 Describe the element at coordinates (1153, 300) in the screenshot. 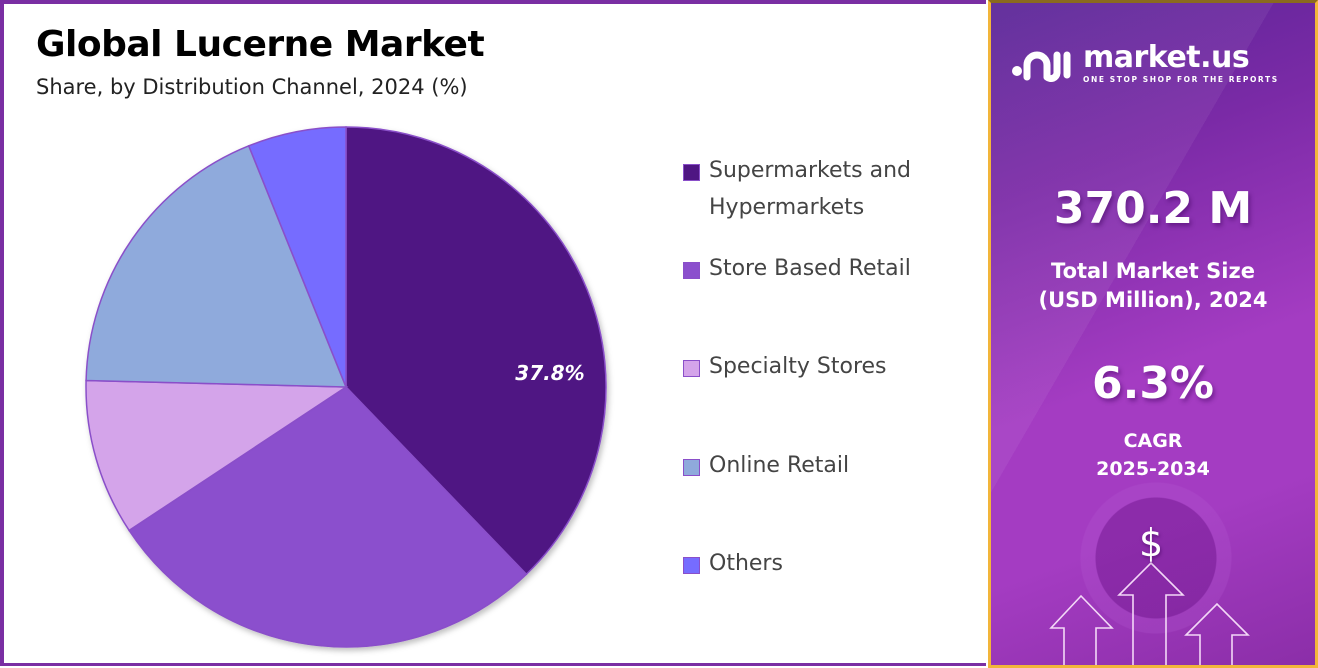

I see `market-size-label-line2: (USD Million), 2024` at that location.